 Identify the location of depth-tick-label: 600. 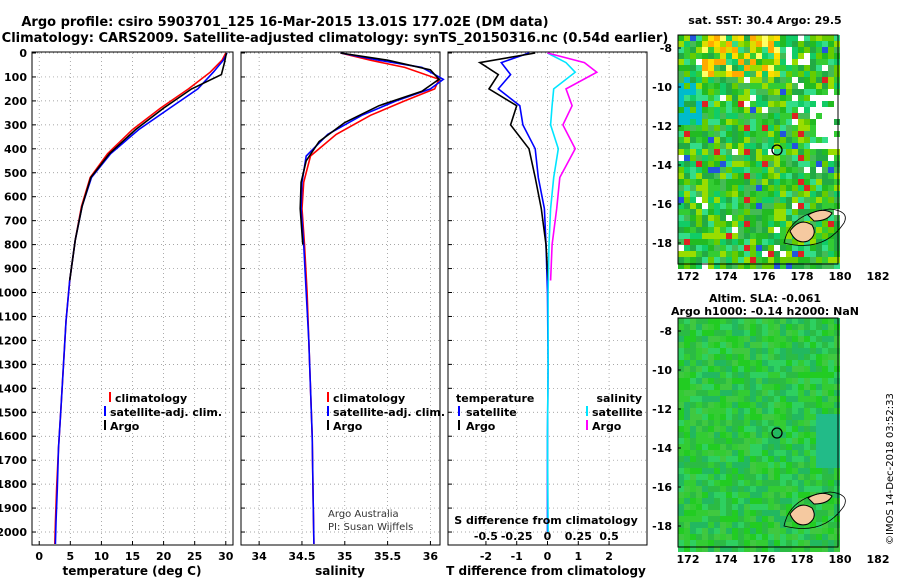
(15, 197).